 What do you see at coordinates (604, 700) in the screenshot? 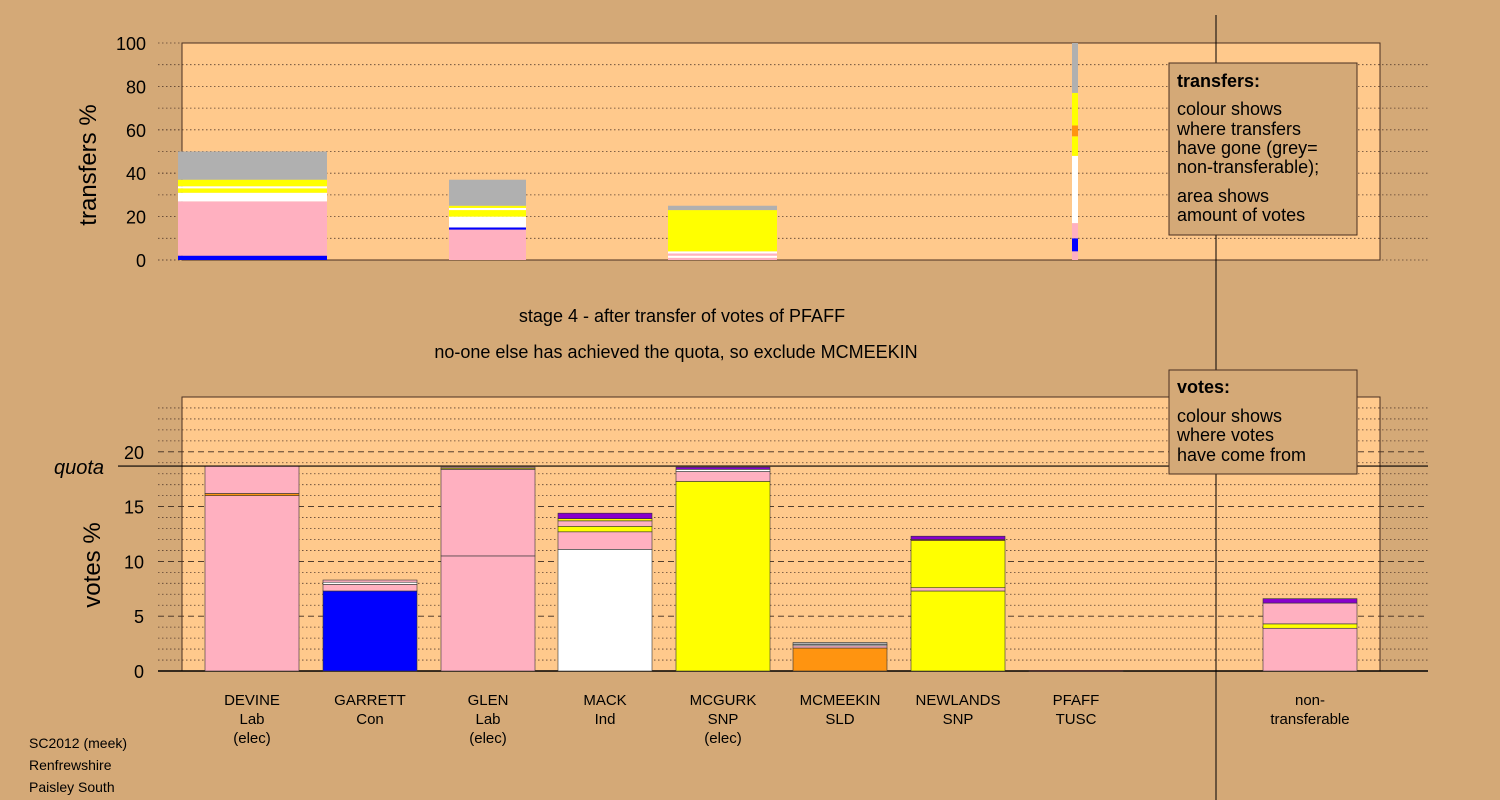
I see `x-tick-label: MACK` at bounding box center [604, 700].